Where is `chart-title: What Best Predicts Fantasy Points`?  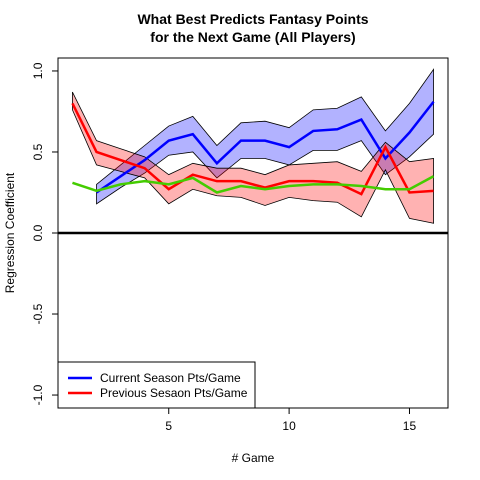
chart-title: What Best Predicts Fantasy Points is located at coordinates (252, 19).